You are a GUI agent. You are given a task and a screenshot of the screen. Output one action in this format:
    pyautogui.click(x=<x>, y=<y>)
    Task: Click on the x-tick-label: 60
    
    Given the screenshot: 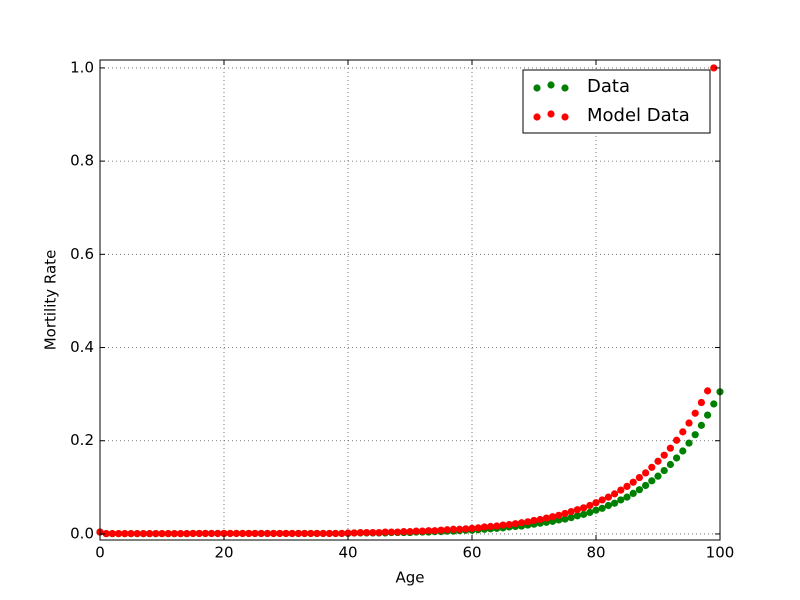 What is the action you would take?
    pyautogui.click(x=471, y=553)
    